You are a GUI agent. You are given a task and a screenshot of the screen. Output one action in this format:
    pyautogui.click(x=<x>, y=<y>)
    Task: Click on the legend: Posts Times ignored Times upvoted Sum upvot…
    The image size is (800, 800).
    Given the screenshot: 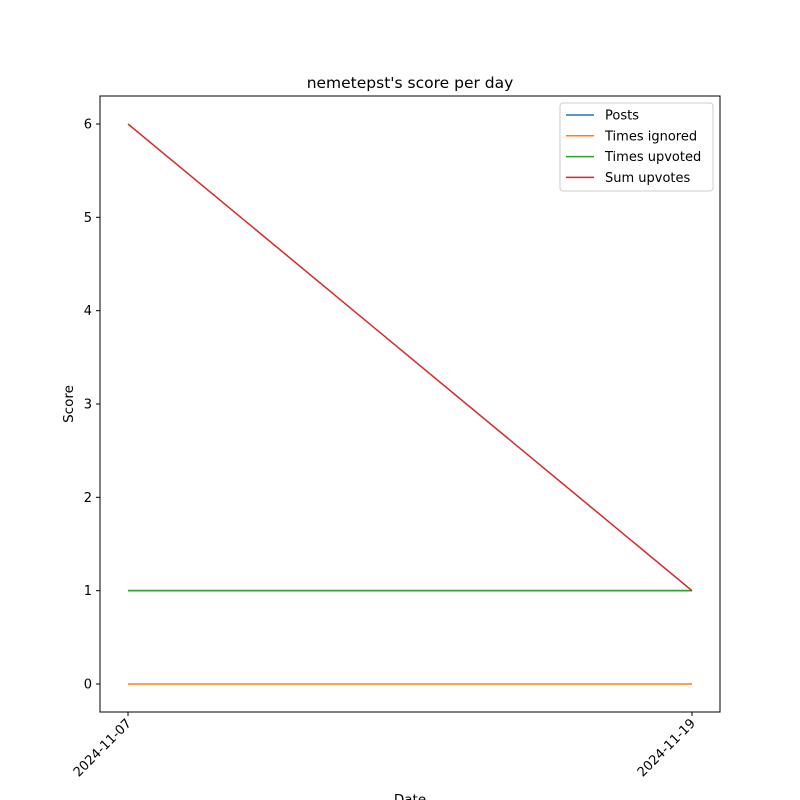 What is the action you would take?
    pyautogui.click(x=636, y=147)
    